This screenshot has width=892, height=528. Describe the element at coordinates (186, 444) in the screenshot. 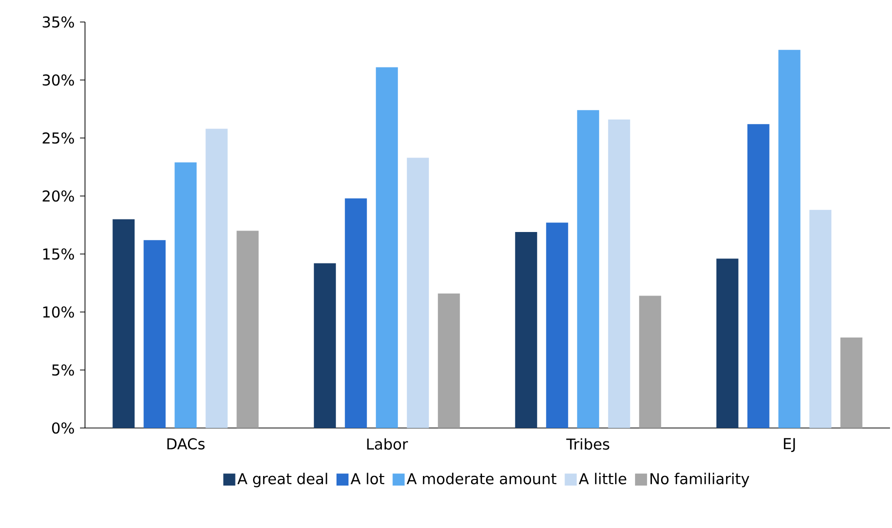

I see `x-tick-label: DACs` at that location.